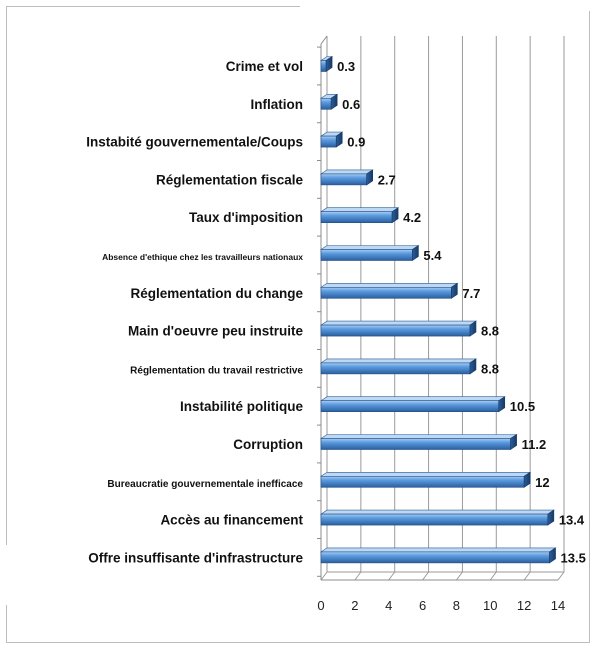 Image resolution: width=598 pixels, height=653 pixels. What do you see at coordinates (7, 575) in the screenshot?
I see `border-gap-left` at bounding box center [7, 575].